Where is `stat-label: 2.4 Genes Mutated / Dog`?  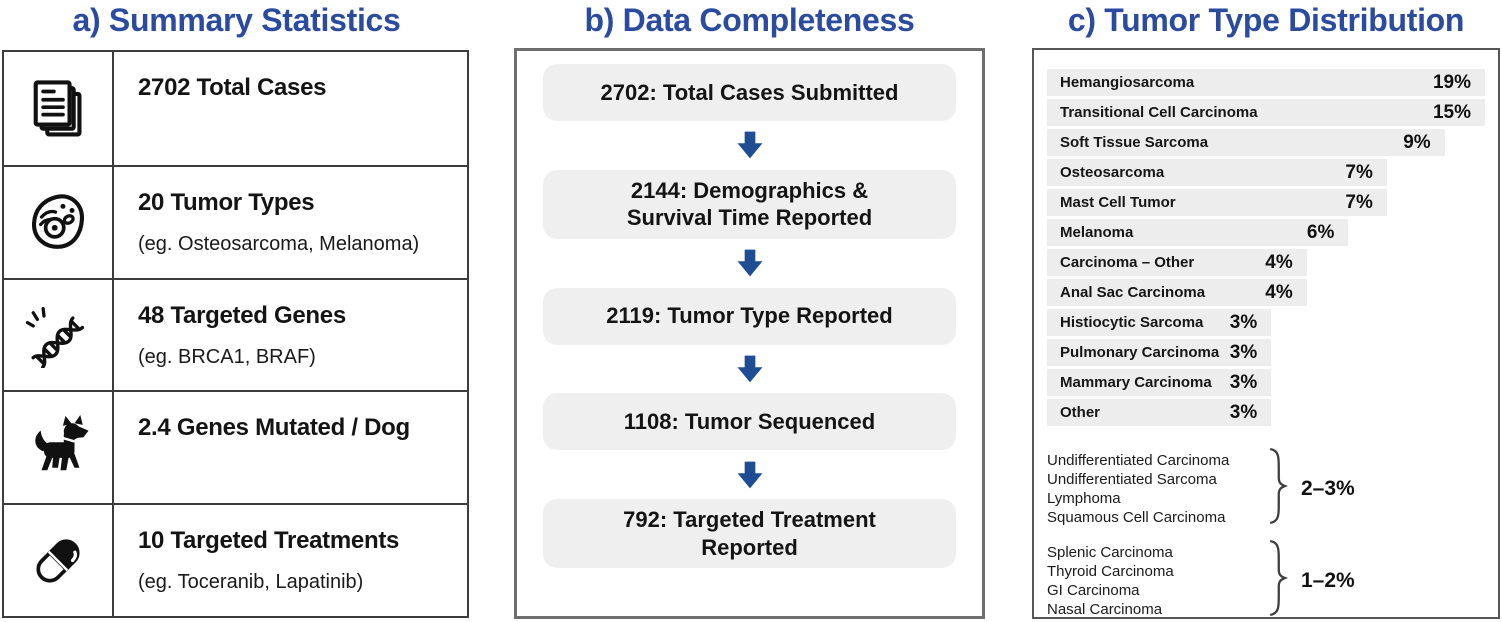 stat-label: 2.4 Genes Mutated / Dog is located at coordinates (274, 428).